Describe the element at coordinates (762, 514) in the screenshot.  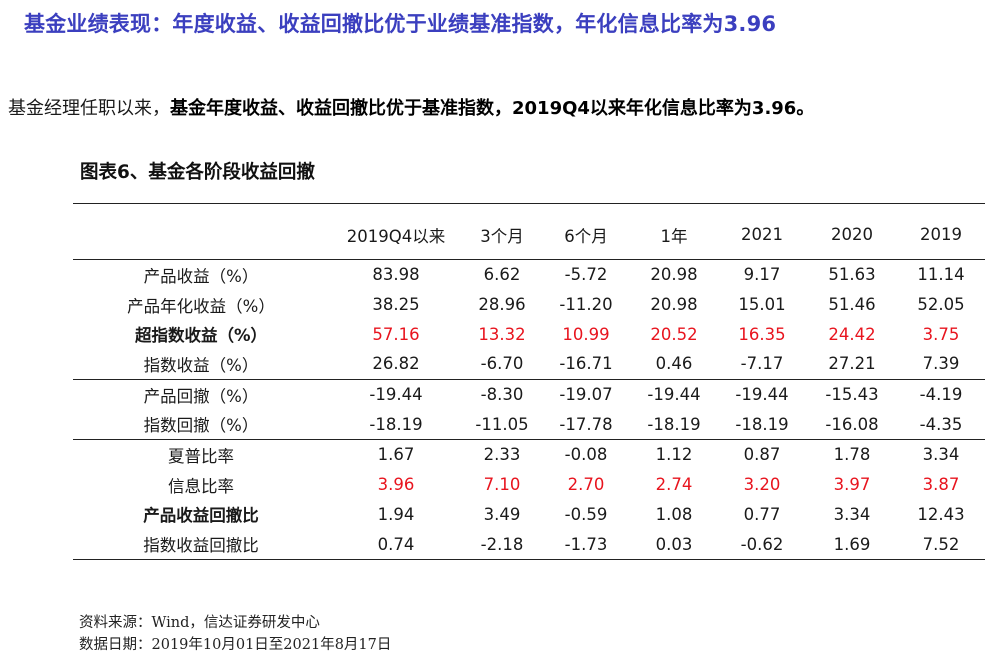
I see `table-cell: 0.77` at that location.